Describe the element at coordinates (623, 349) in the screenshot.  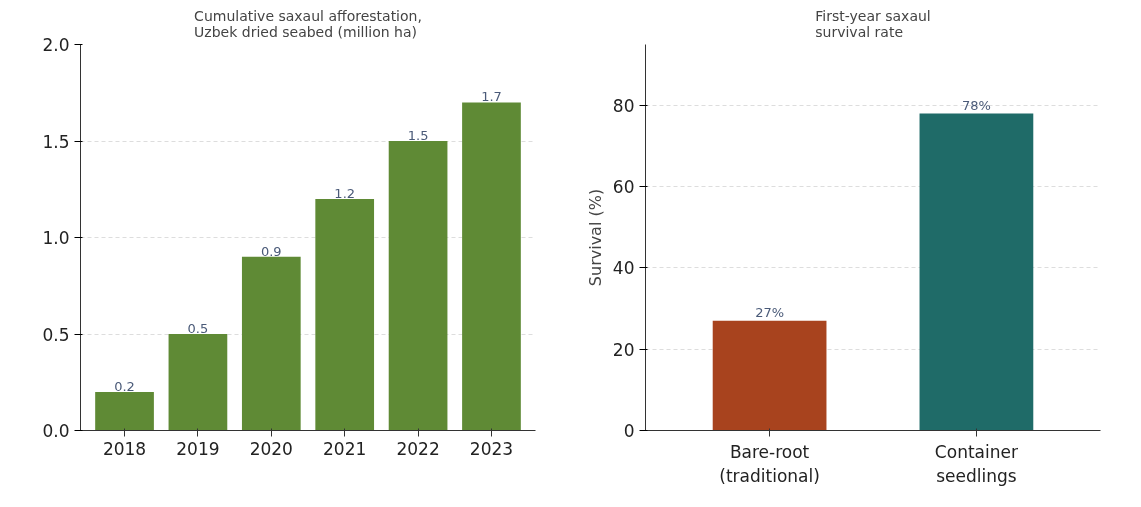
I see `y-tick-label: 20` at that location.